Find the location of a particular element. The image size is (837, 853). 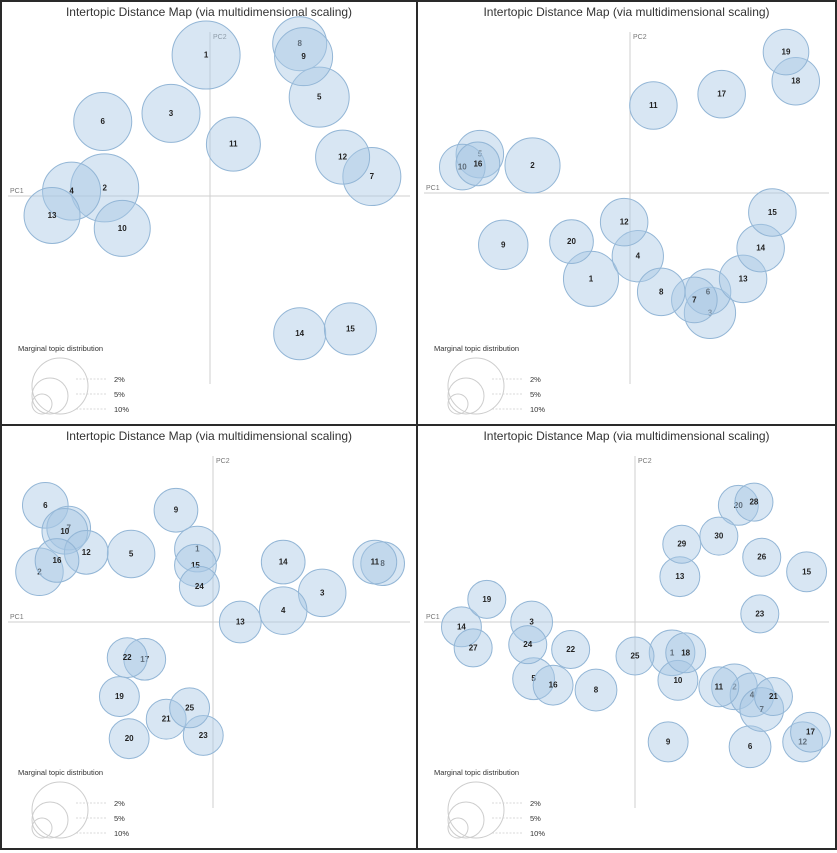

topic-label-20: 20 is located at coordinates (571, 241).